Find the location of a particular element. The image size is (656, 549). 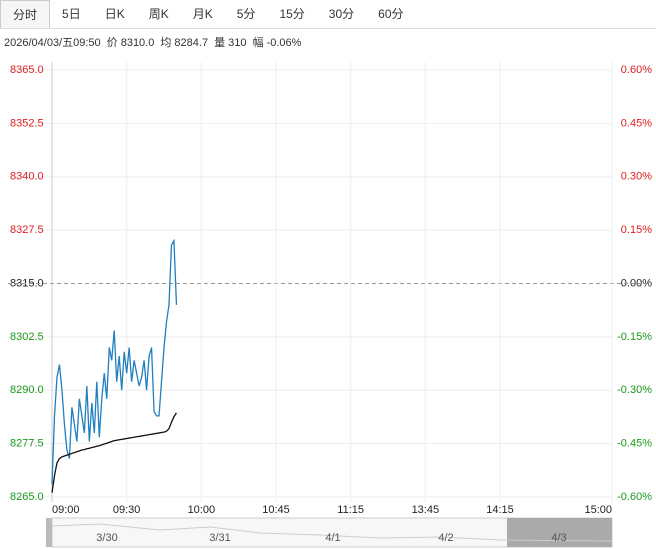

tab: 周K is located at coordinates (158, 14).